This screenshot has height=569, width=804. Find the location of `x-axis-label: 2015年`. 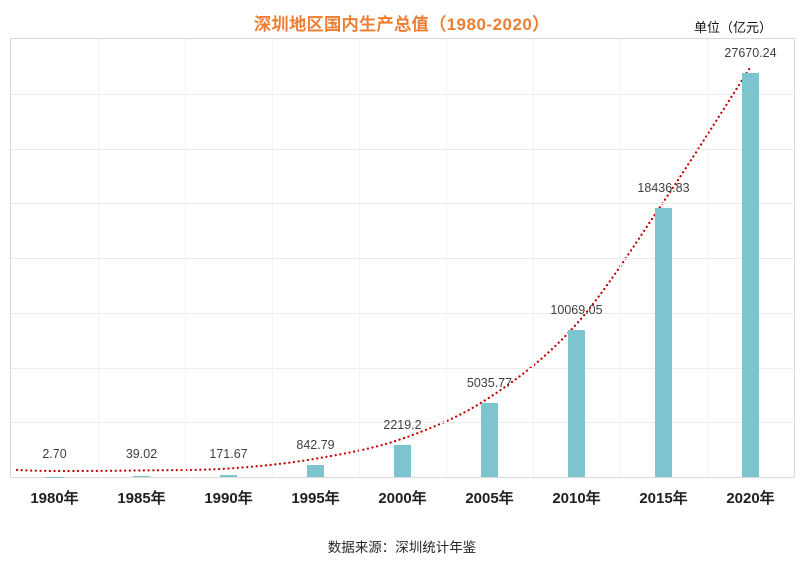

x-axis-label: 2015年 is located at coordinates (663, 498).